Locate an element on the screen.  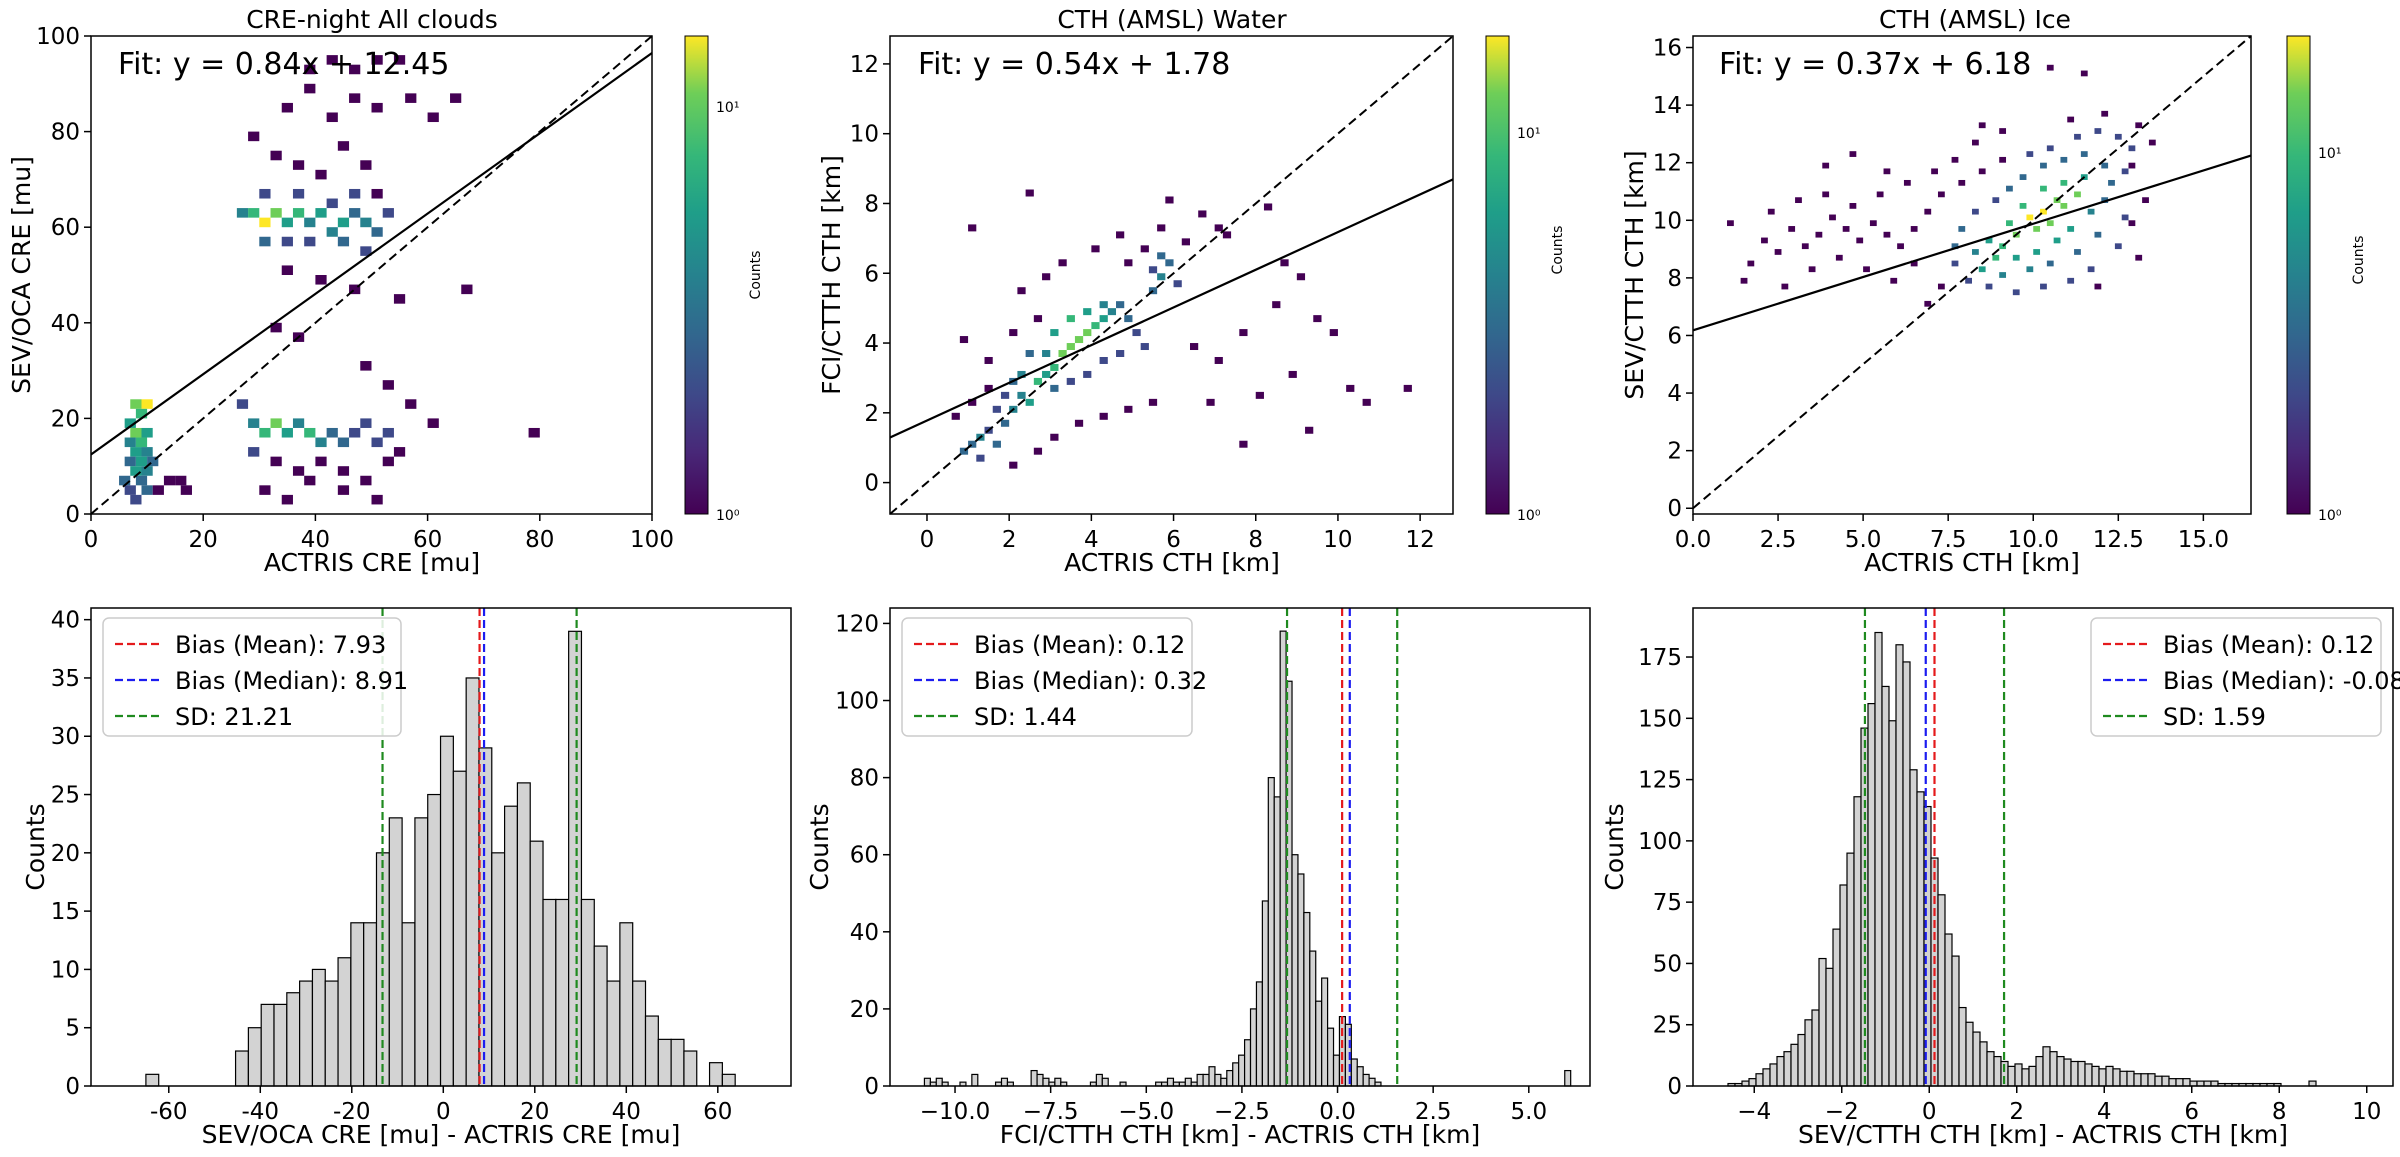
x-tick-label: 0 is located at coordinates (927, 540).